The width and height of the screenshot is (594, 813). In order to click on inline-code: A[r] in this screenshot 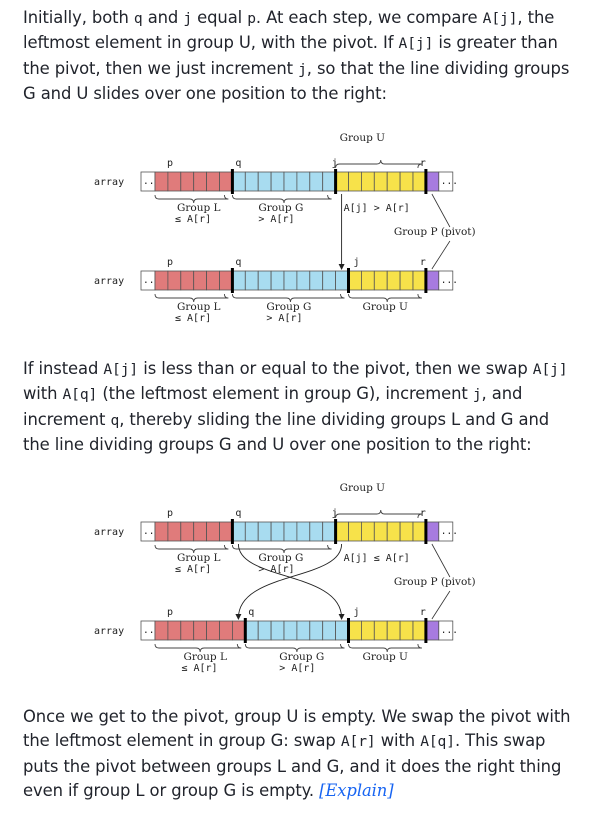, I will do `click(358, 742)`.